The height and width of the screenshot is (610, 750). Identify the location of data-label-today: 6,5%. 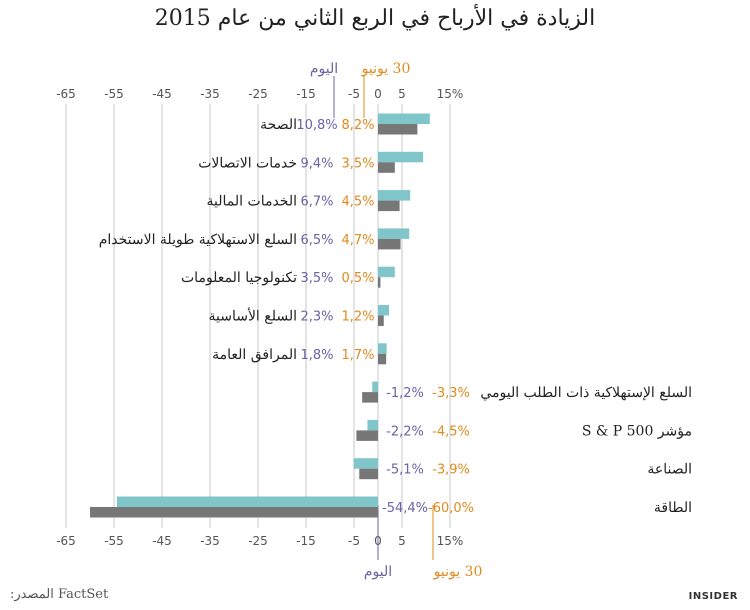
(316, 240).